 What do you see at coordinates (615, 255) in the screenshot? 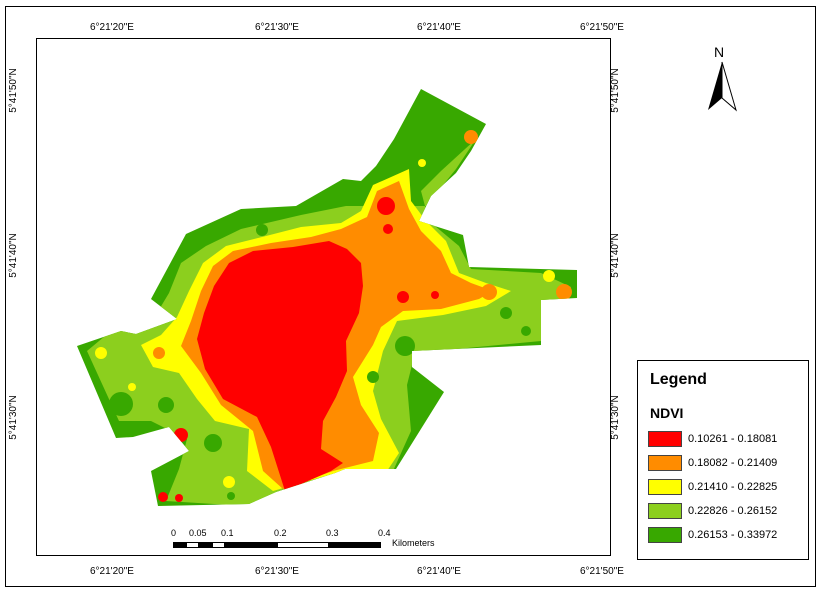
I see `right-tick-2: 5°41'40"N` at bounding box center [615, 255].